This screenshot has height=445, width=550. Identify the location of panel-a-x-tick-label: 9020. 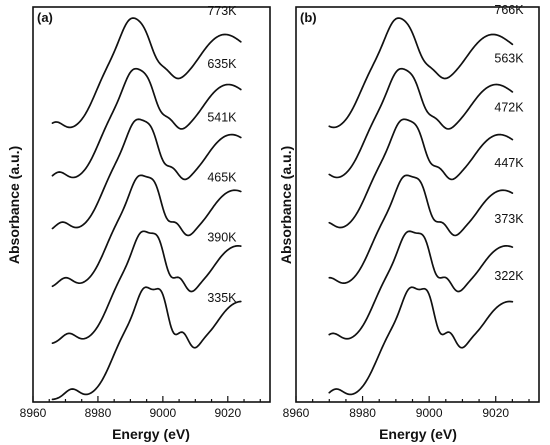
(227, 413).